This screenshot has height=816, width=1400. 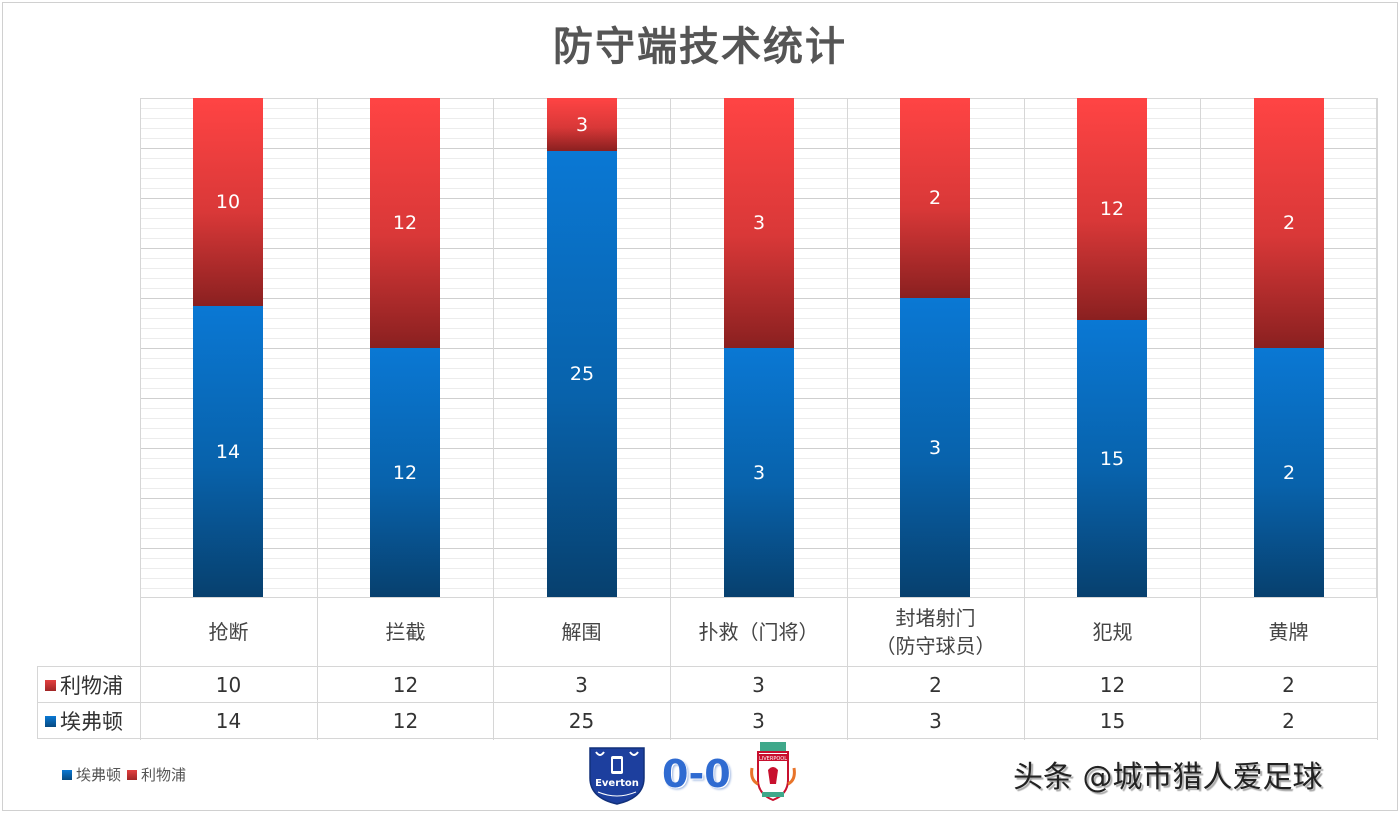 What do you see at coordinates (581, 721) in the screenshot?
I see `table-cell: 25` at bounding box center [581, 721].